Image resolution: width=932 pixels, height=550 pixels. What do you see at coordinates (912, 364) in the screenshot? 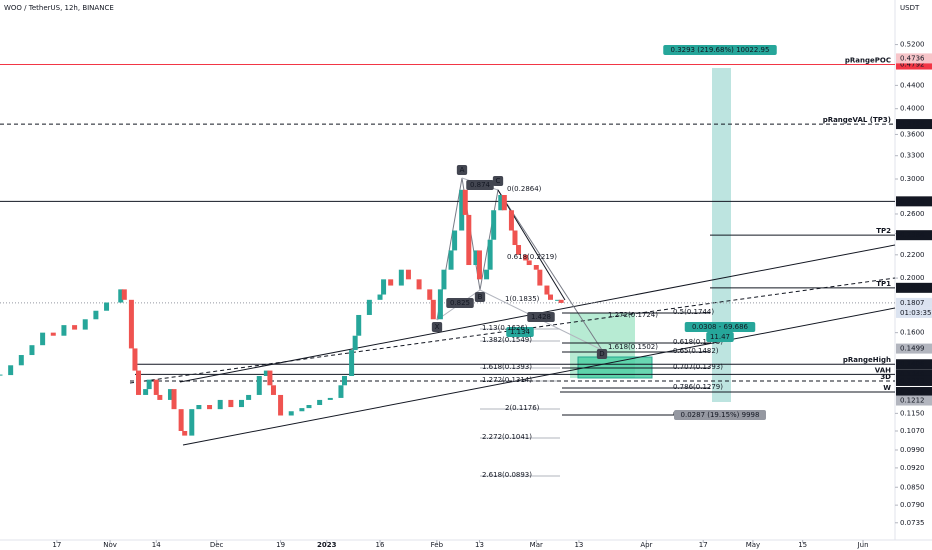
I see `level-tag-label: 0.1406` at bounding box center [912, 364].